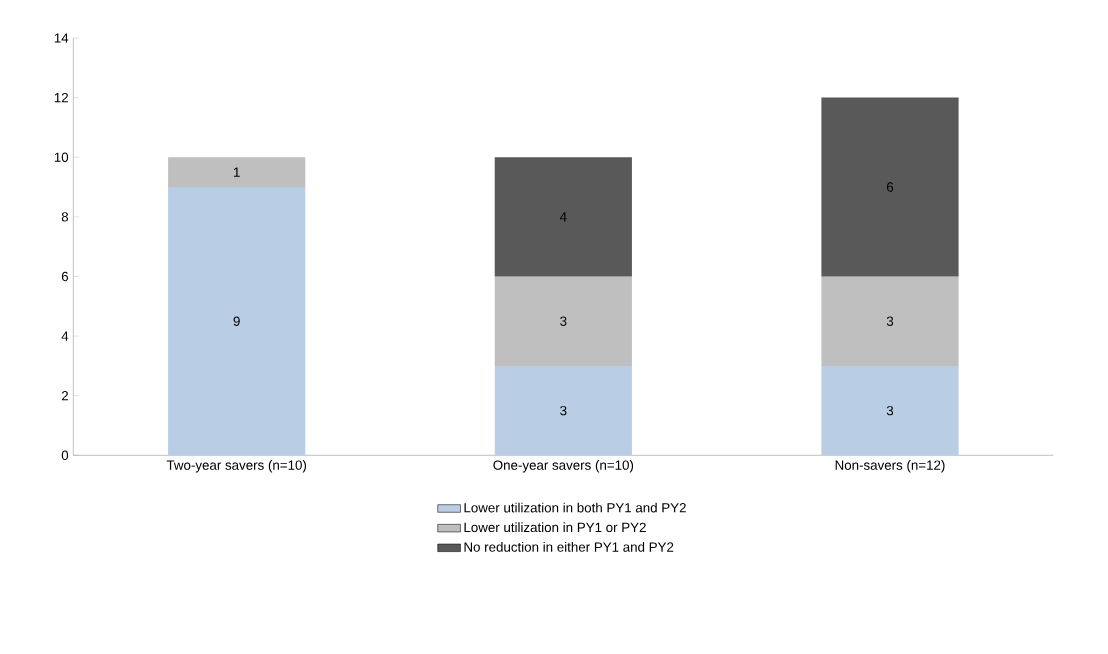 This screenshot has height=654, width=1108. What do you see at coordinates (61, 38) in the screenshot?
I see `y-tick-label: 14` at bounding box center [61, 38].